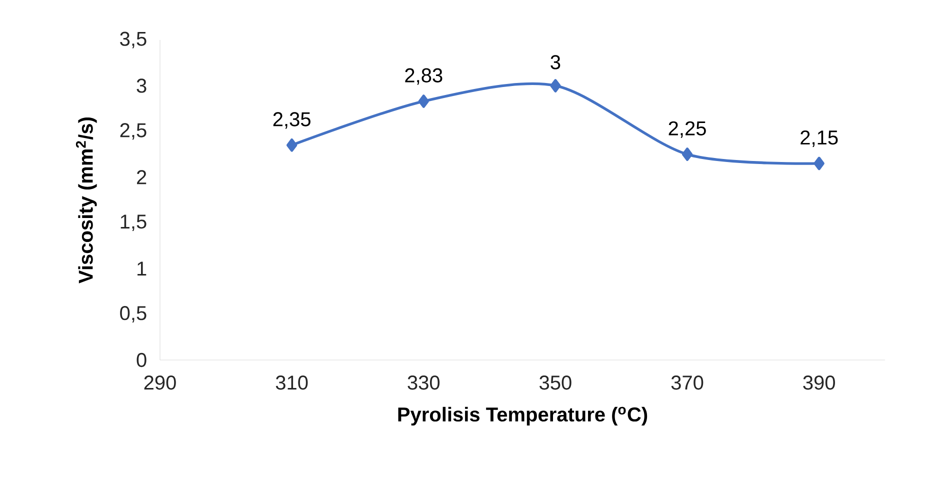 The width and height of the screenshot is (930, 486). I want to click on y-tick-label: 2,5, so click(133, 131).